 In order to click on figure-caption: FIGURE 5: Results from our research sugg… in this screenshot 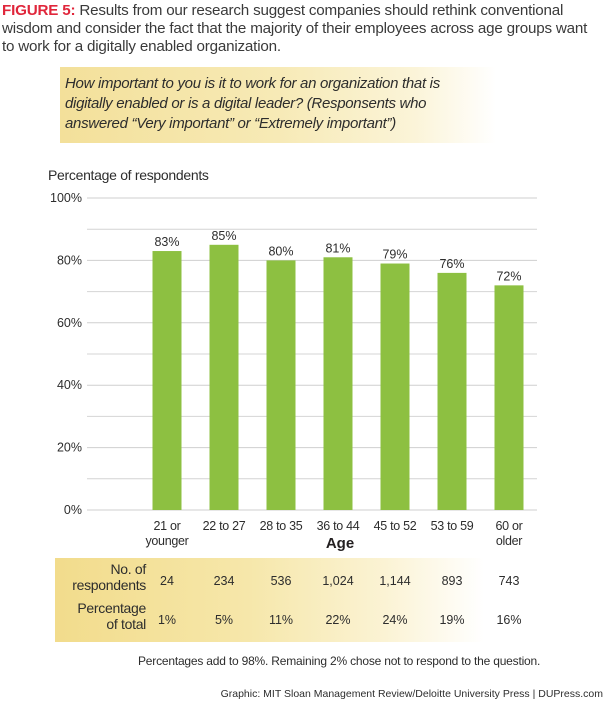, I will do `click(302, 29)`.